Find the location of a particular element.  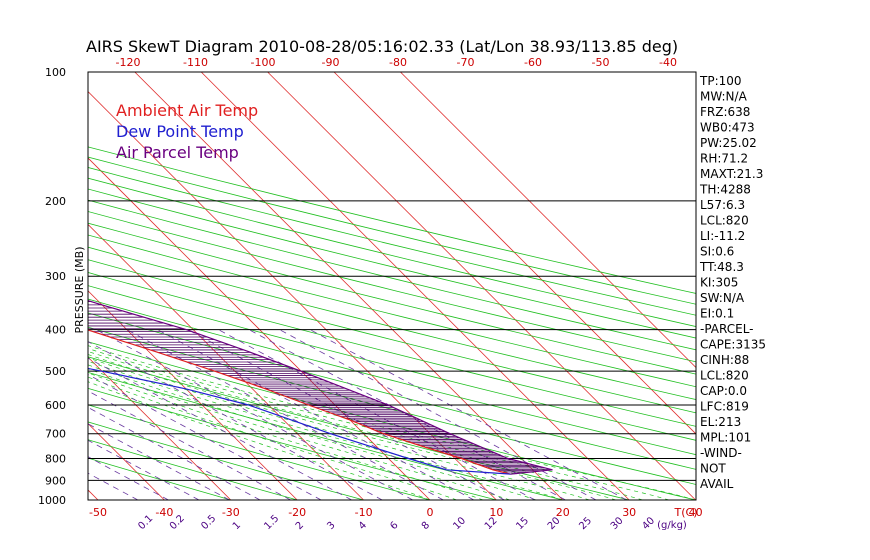

legend-entry: Air Parcel Temp is located at coordinates (177, 152).